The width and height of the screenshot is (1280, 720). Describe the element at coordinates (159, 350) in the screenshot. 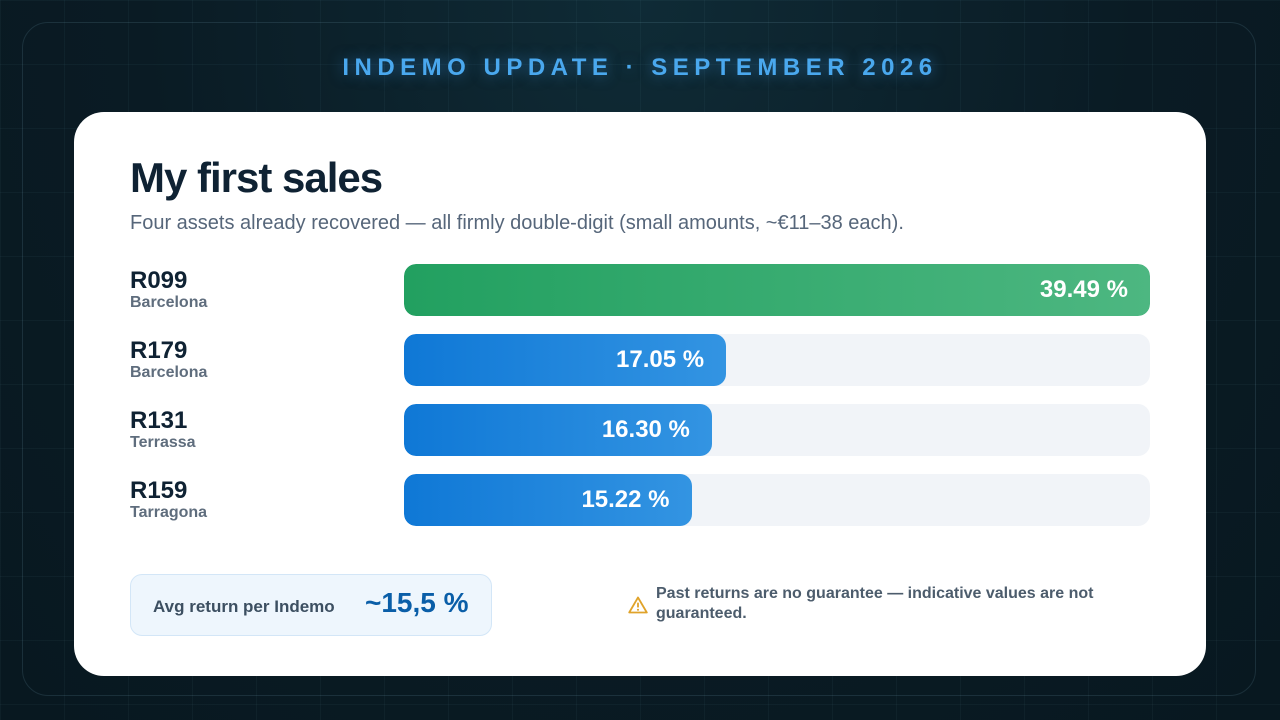

I see `asset-code: R179` at that location.